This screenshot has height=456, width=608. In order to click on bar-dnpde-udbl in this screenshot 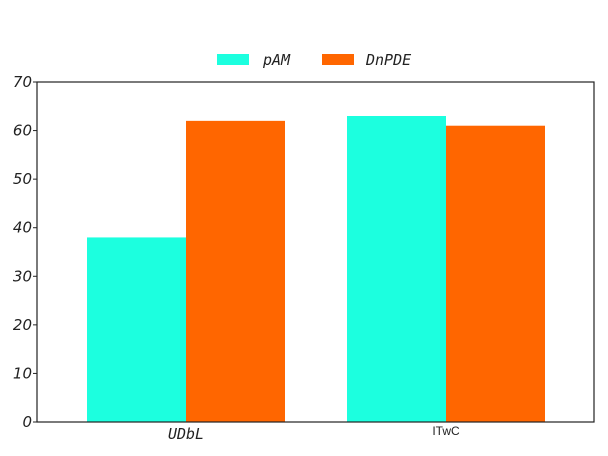, I will do `click(235, 271)`.